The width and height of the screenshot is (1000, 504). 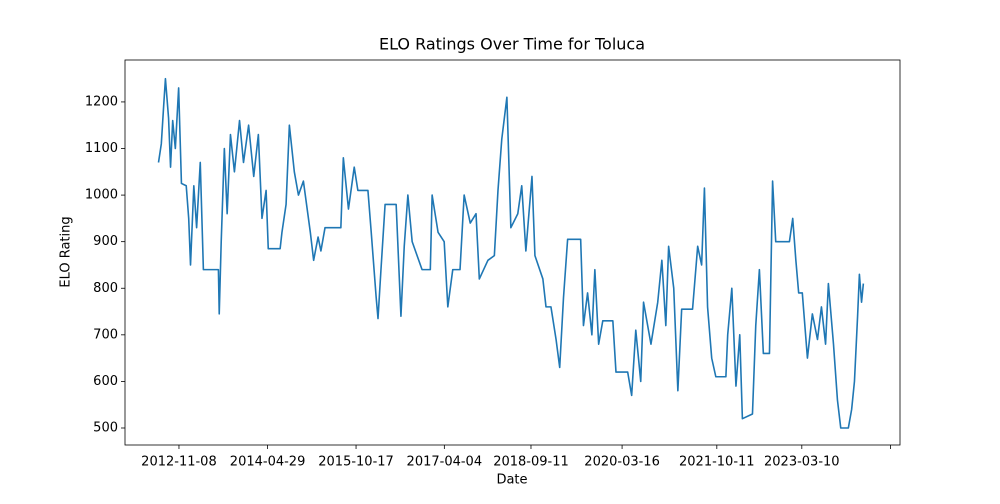 I want to click on x-tick-label: 2023-03-10, so click(x=802, y=462).